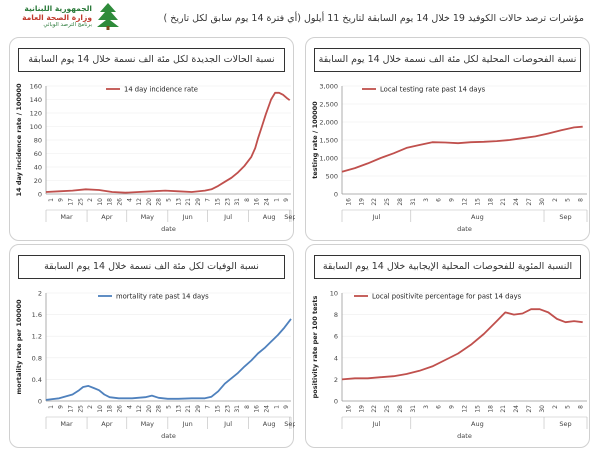 The width and height of the screenshot is (600, 450). Describe the element at coordinates (328, 141) in the screenshot. I see `y-tick-label: 1,500` at that location.